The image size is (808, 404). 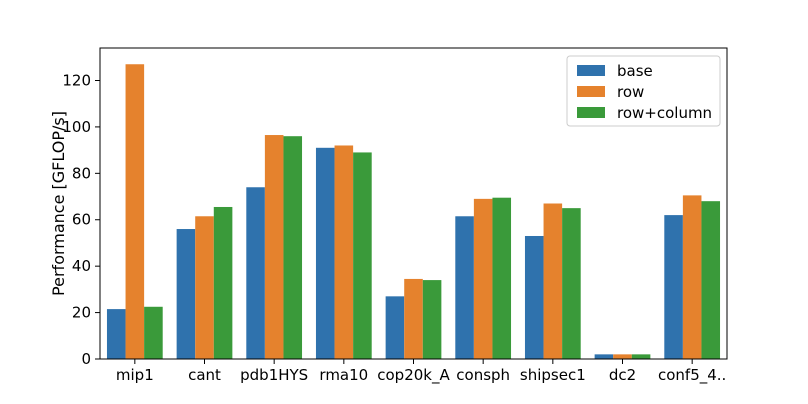 I want to click on y-axis: 0 20 40 60 80 100 120, so click(x=81, y=219).